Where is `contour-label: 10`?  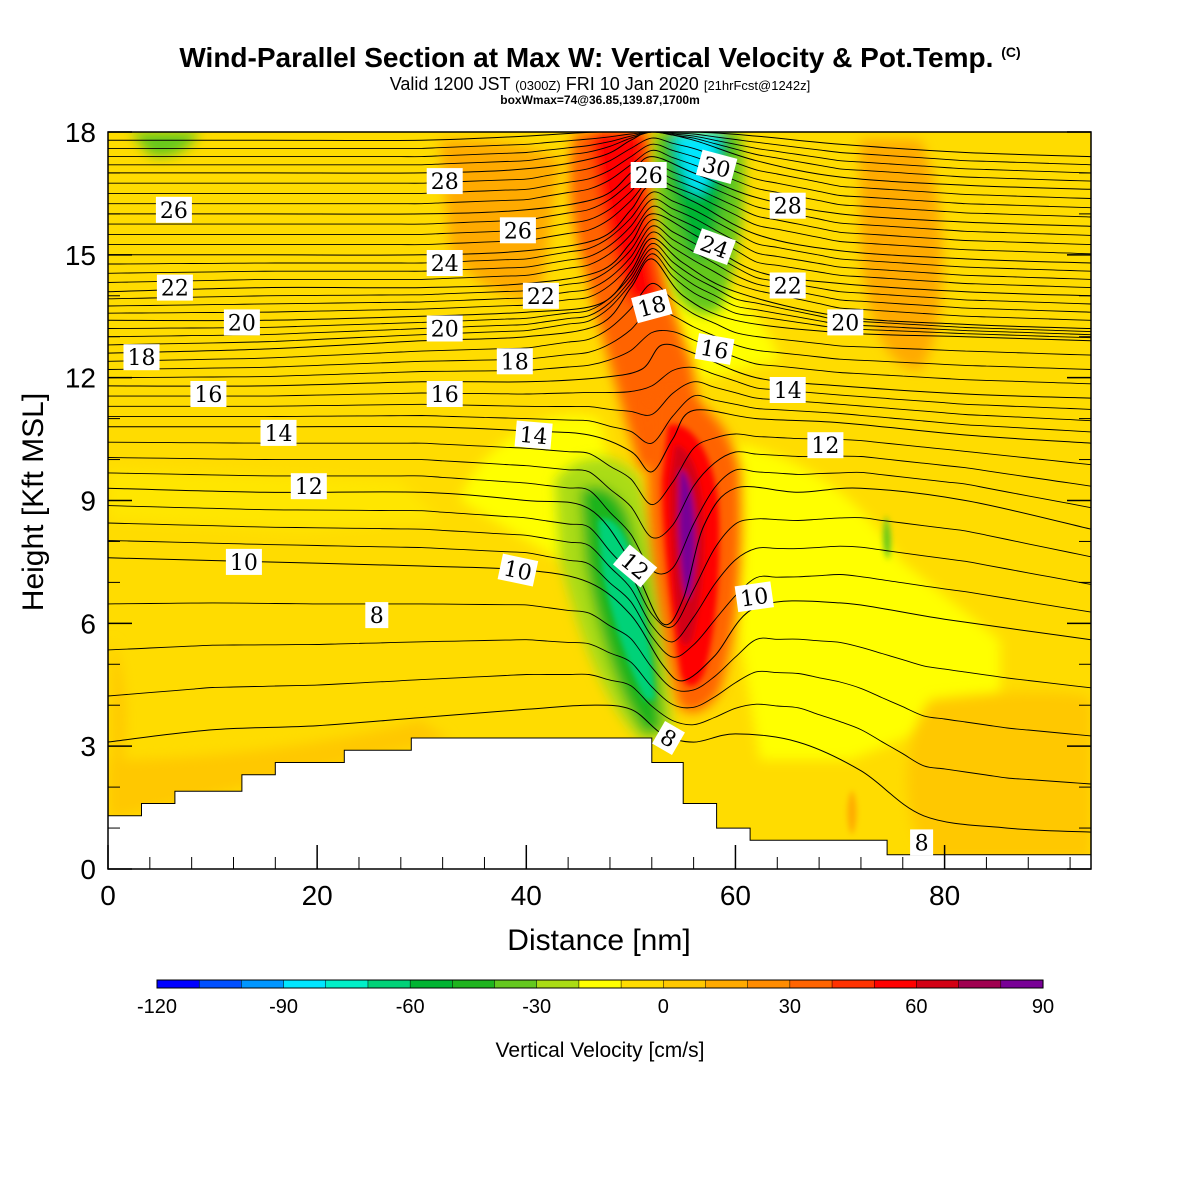 contour-label: 10 is located at coordinates (518, 570).